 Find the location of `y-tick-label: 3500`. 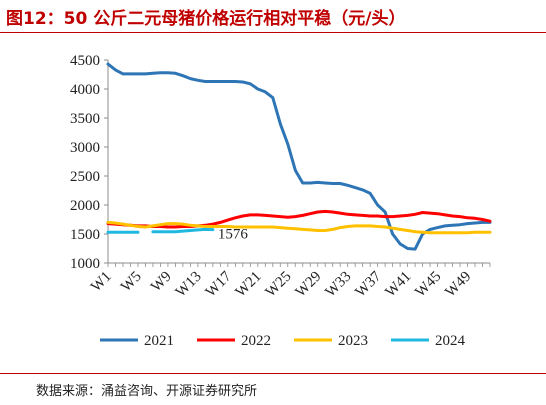

y-tick-label: 3500 is located at coordinates (85, 119).